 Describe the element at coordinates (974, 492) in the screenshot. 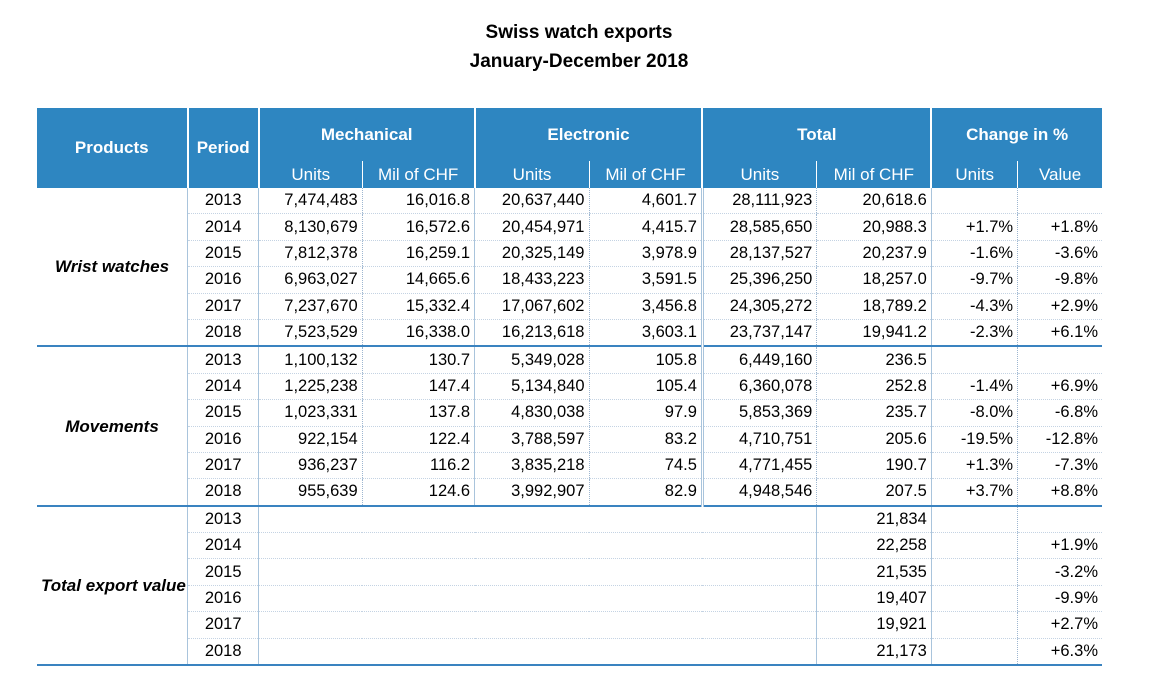

I see `cell-chg-units: +3.7%` at that location.